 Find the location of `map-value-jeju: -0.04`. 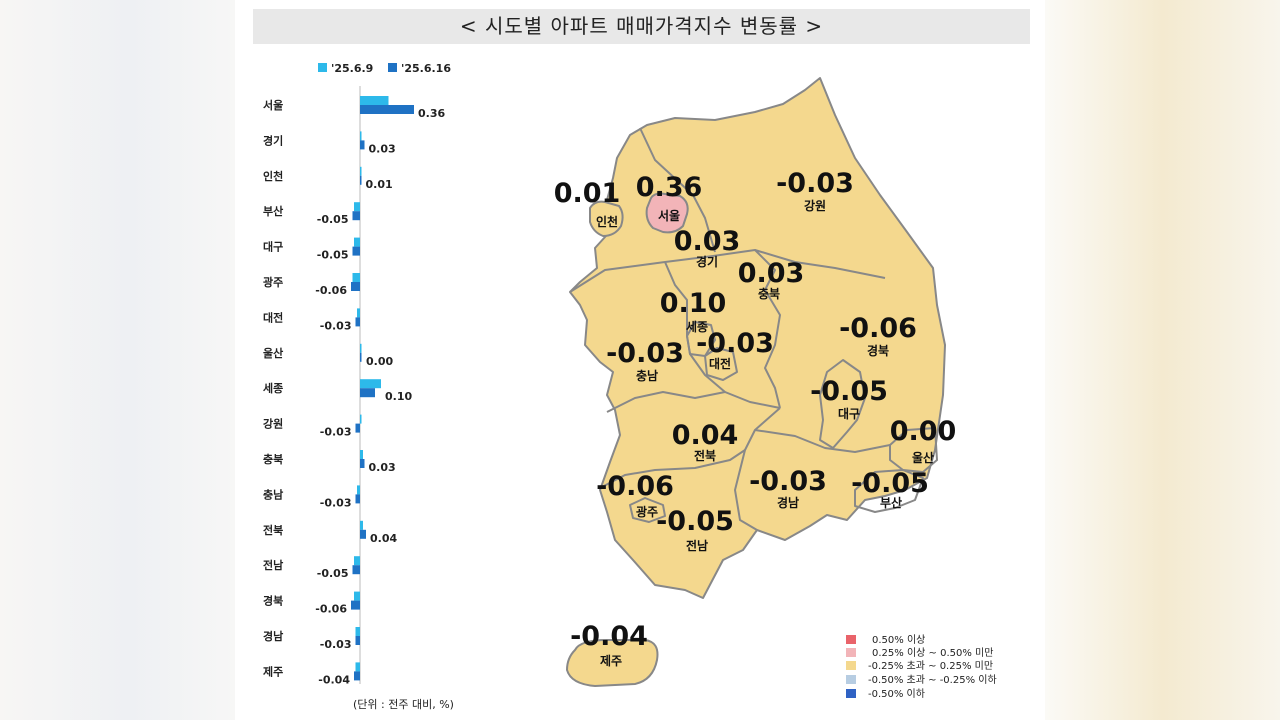

map-value-jeju: -0.04 is located at coordinates (609, 636).